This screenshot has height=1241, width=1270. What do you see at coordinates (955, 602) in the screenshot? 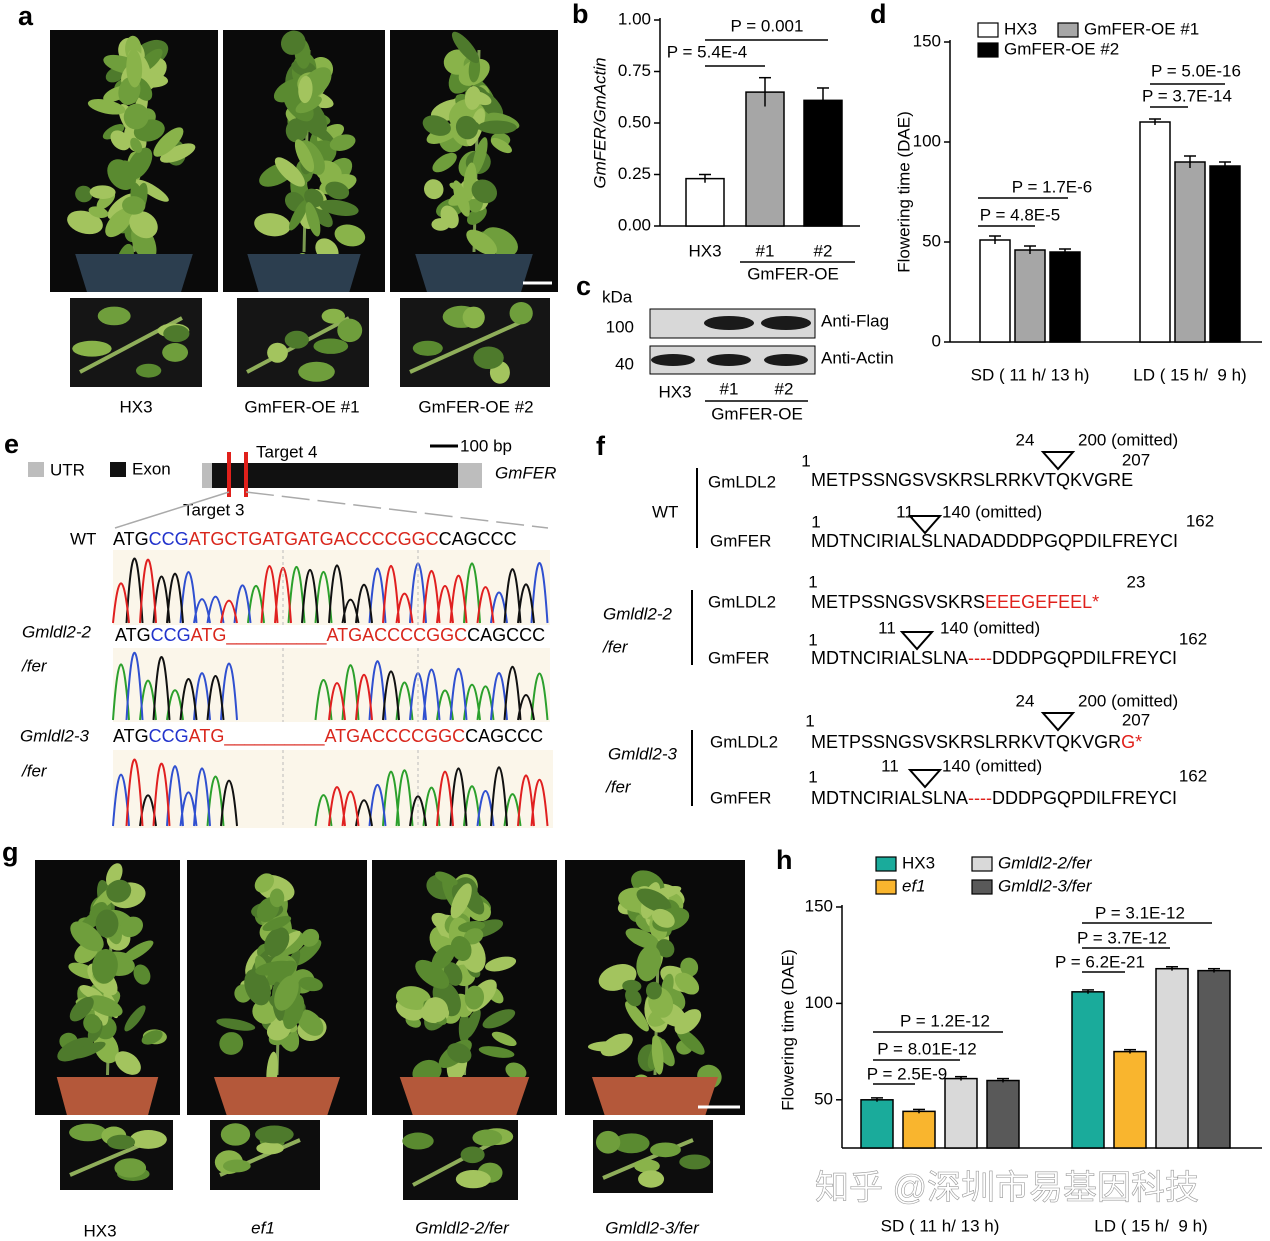
I see `protein-sequence: METPSSNGSVSKRSEEEGEFEEL*` at bounding box center [955, 602].